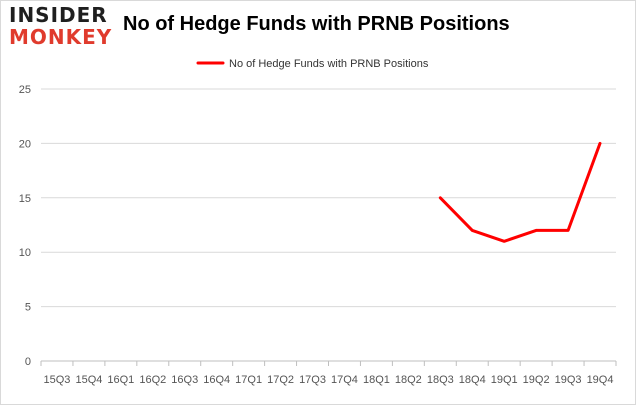 The height and width of the screenshot is (406, 636). Describe the element at coordinates (248, 380) in the screenshot. I see `x-tick-label: 17Q1` at that location.